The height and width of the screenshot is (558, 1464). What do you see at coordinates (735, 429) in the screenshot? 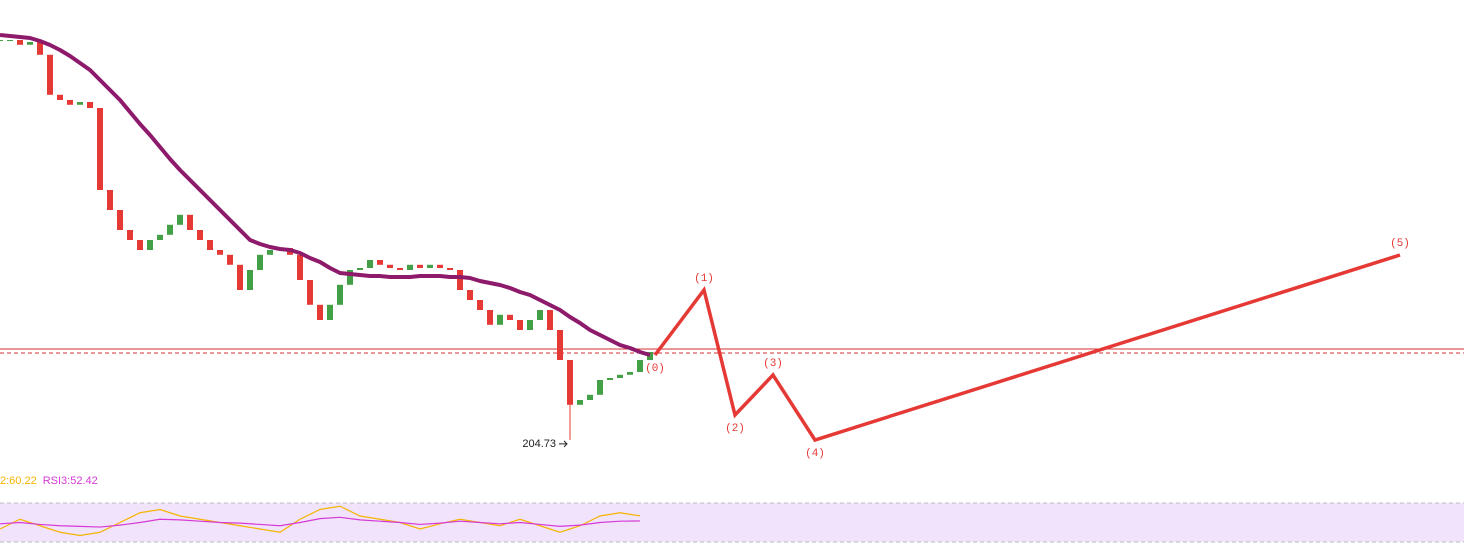
I see `wave-label: (2)` at bounding box center [735, 429].